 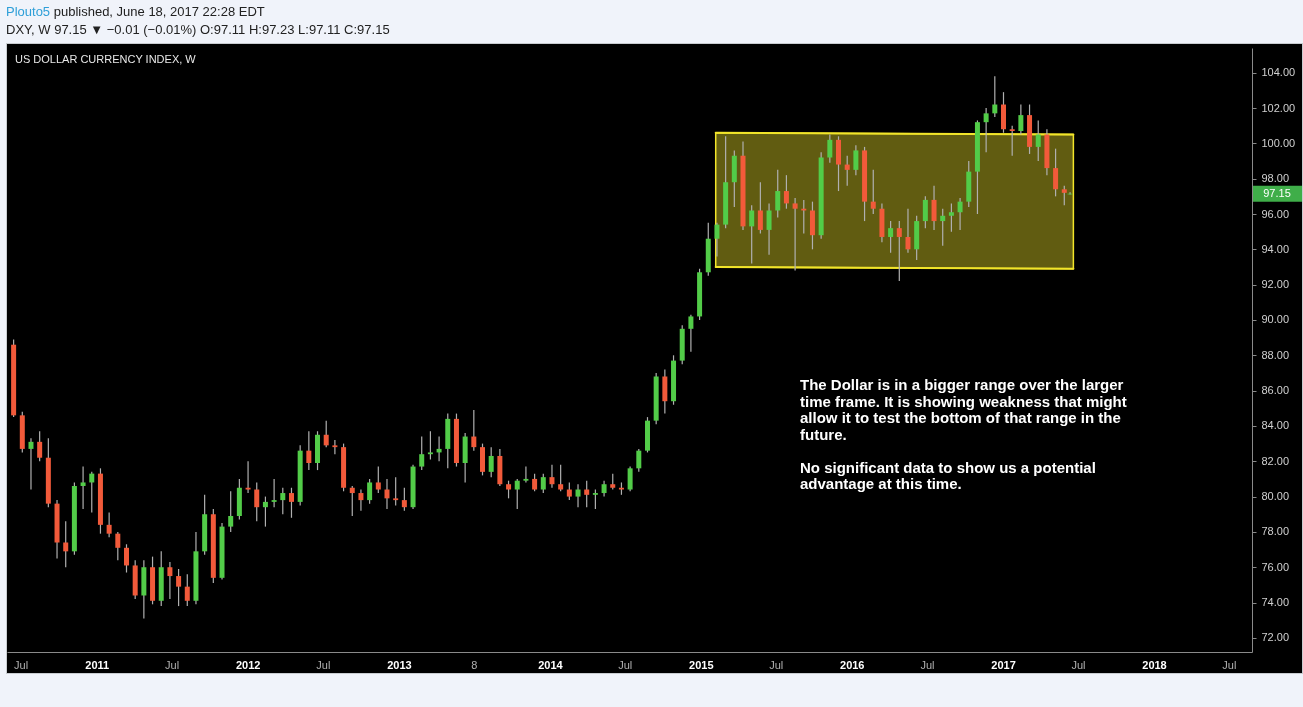 I want to click on x-tick-label: 2012, so click(x=248, y=664).